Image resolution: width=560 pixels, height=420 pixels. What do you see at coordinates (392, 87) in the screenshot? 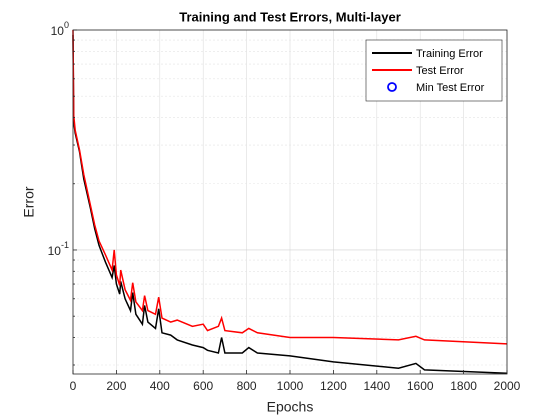
I see `legend-marker` at bounding box center [392, 87].